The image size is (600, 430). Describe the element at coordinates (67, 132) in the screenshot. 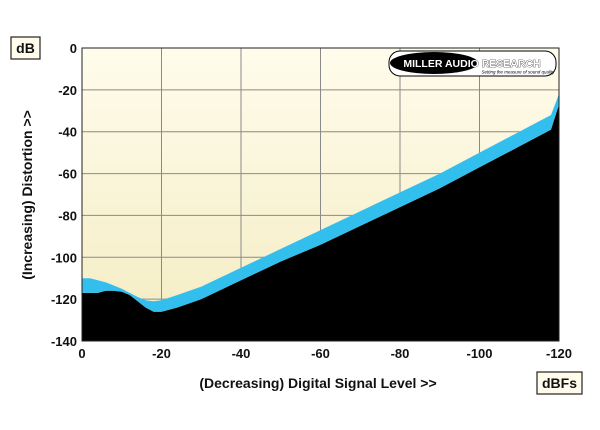

I see `y-tick-label: -40` at that location.